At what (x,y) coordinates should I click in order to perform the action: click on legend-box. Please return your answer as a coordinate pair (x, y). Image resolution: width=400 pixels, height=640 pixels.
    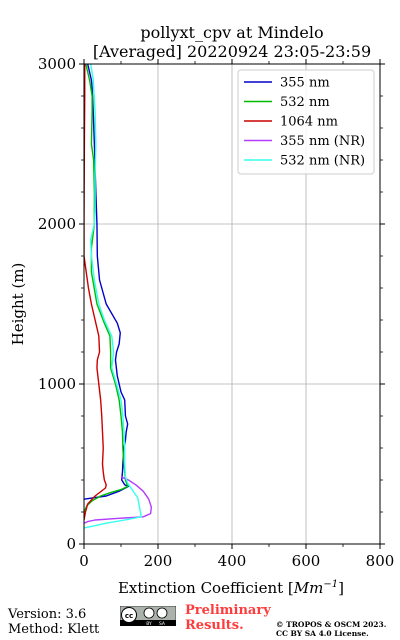
    Looking at the image, I should click on (306, 122).